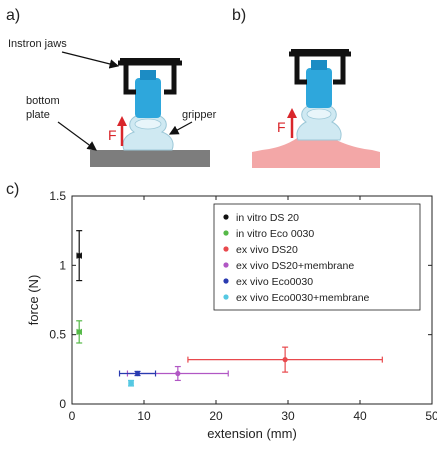 The width and height of the screenshot is (437, 449). What do you see at coordinates (199, 115) in the screenshot?
I see `label-gripper: gripper` at bounding box center [199, 115].